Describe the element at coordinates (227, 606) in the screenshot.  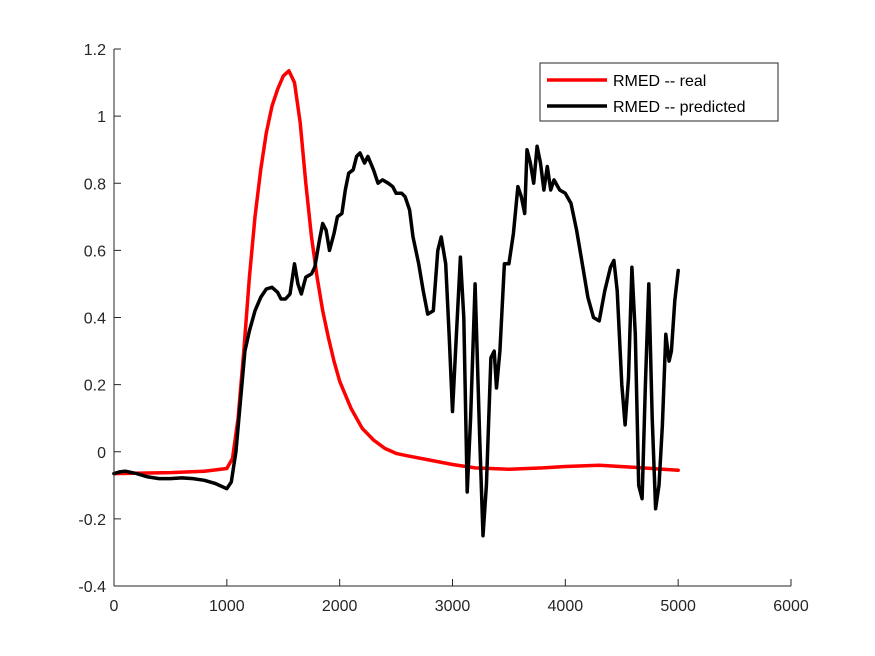
I see `x-tick-label: 1000` at that location.